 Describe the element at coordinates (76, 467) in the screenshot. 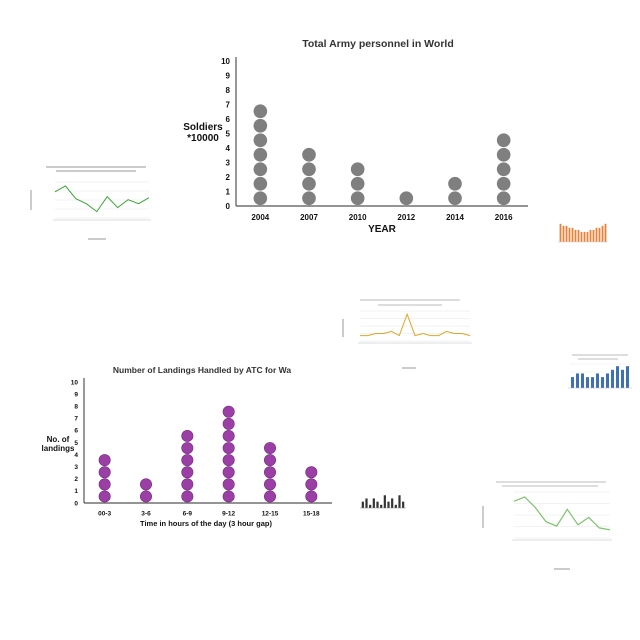

I see `y-tick-label: 3` at that location.